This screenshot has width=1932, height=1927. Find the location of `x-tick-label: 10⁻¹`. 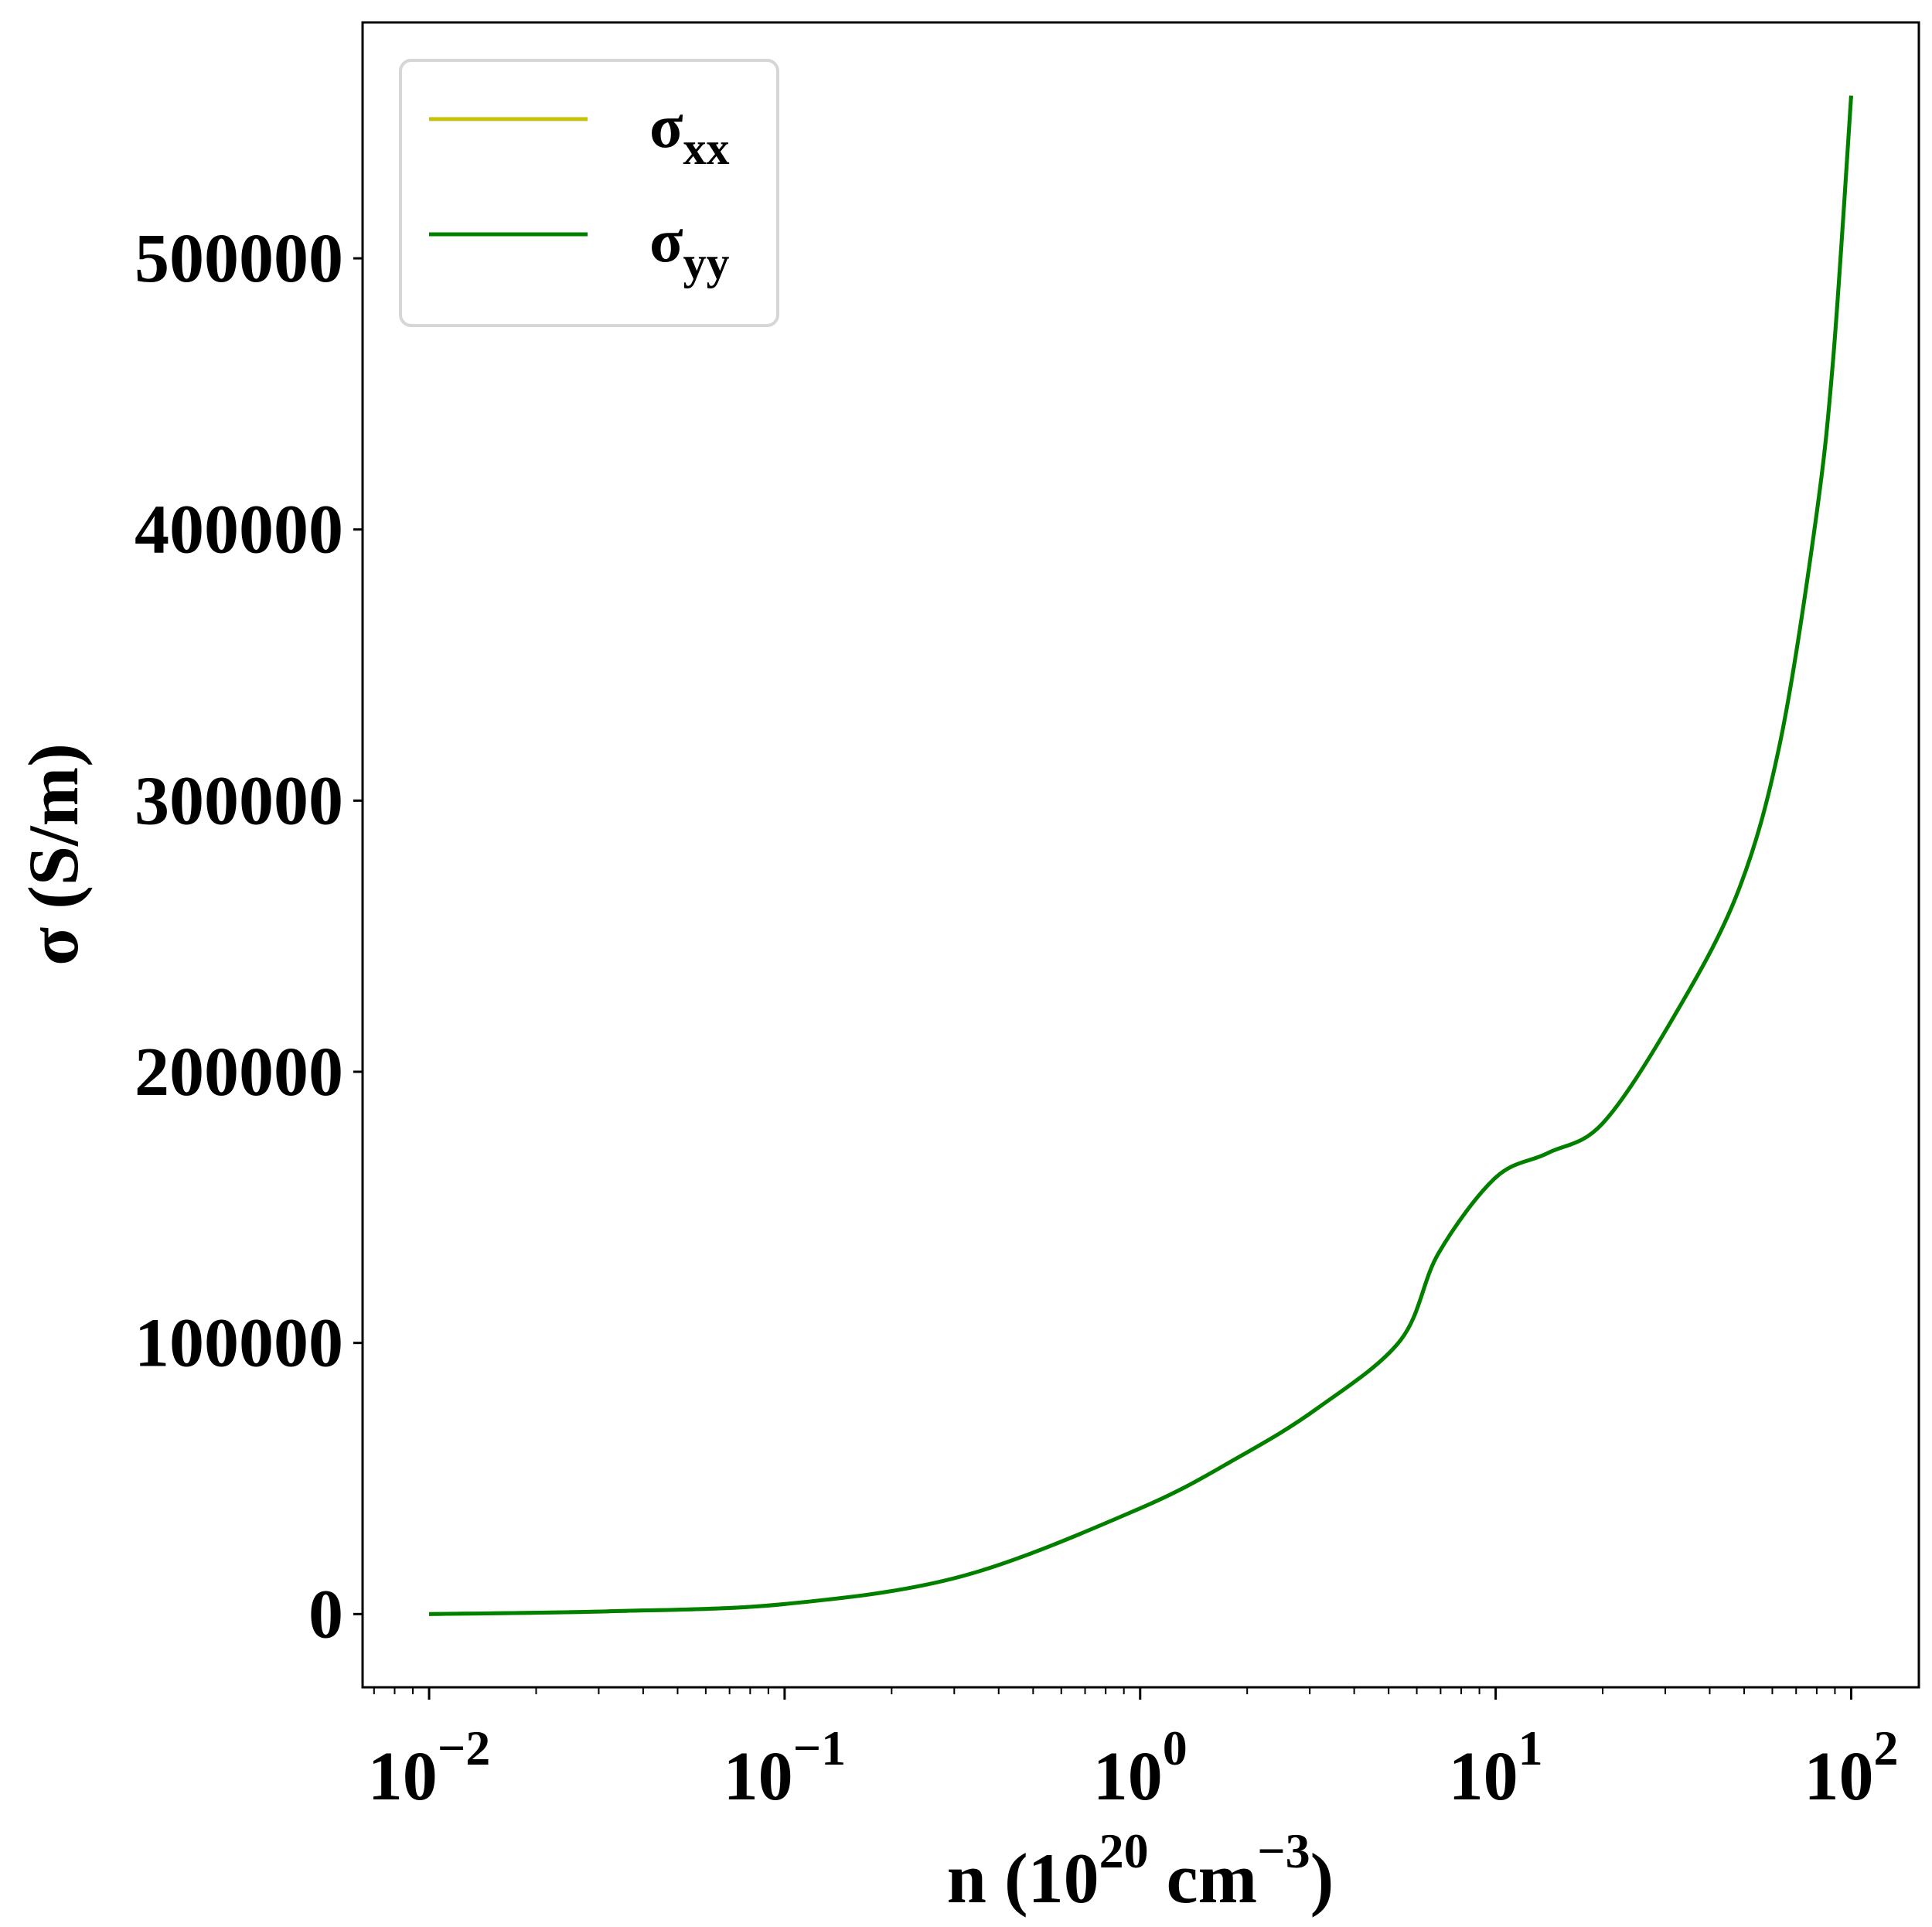

x-tick-label: 10⁻¹ is located at coordinates (785, 1768).